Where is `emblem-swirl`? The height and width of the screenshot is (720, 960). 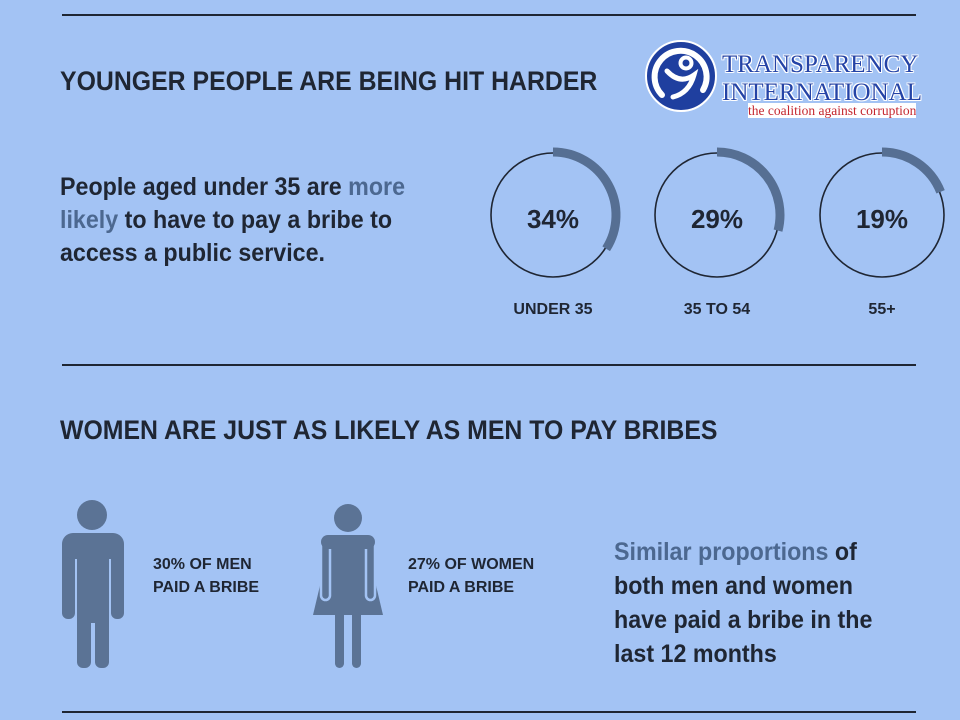
emblem-swirl is located at coordinates (680, 72).